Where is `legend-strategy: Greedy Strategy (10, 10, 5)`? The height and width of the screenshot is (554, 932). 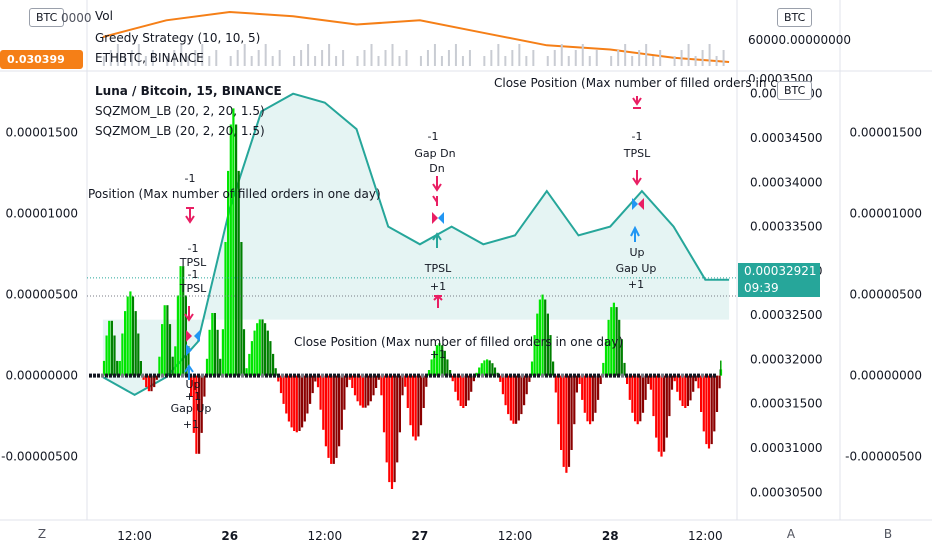
legend-strategy: Greedy Strategy (10, 10, 5) is located at coordinates (178, 38).